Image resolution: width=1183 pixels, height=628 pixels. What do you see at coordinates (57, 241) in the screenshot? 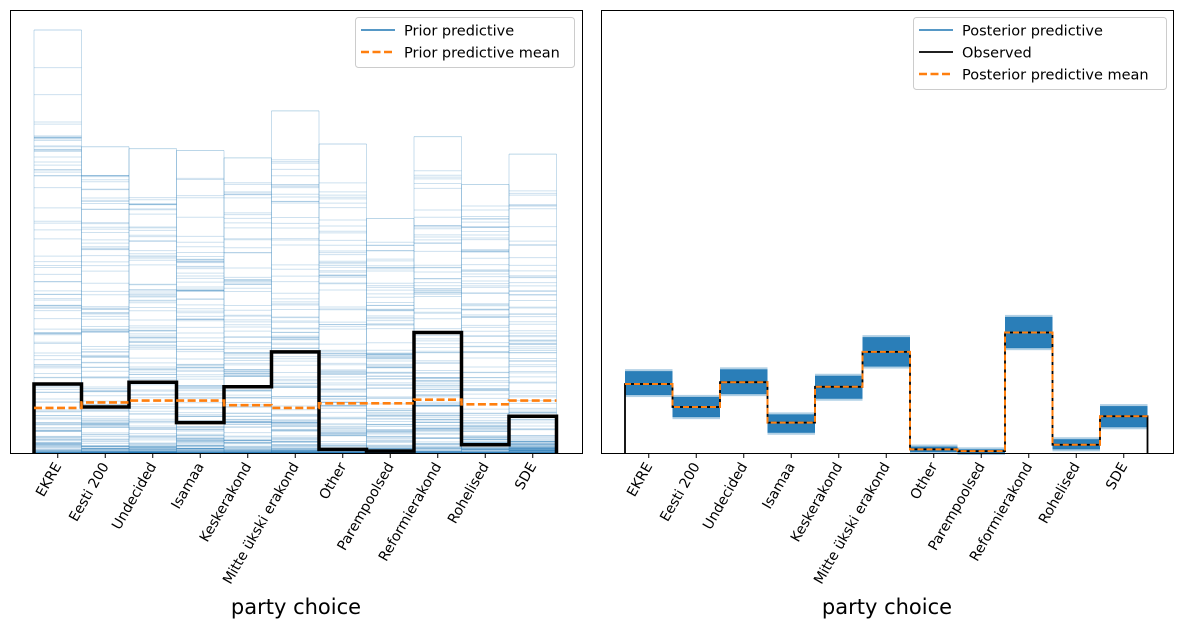
I see `prior-draws-ekre` at bounding box center [57, 241].